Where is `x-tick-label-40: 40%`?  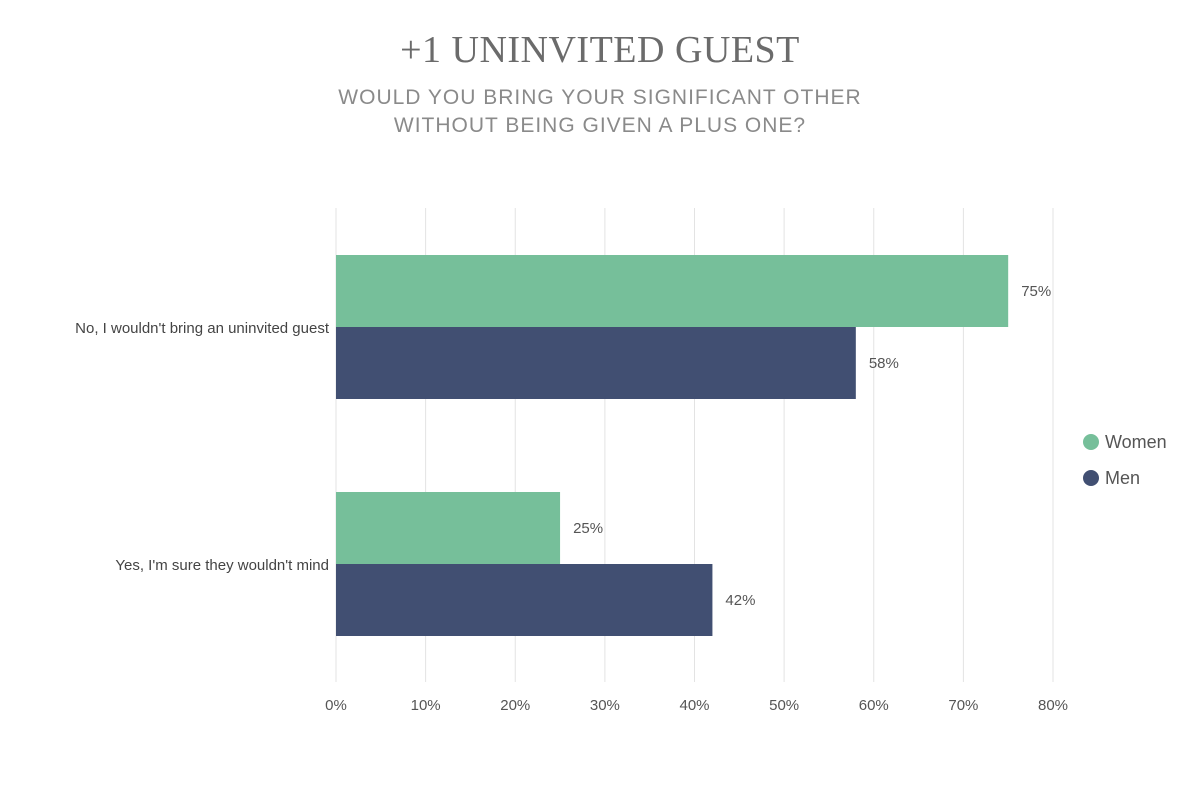 x-tick-label-40: 40% is located at coordinates (694, 705).